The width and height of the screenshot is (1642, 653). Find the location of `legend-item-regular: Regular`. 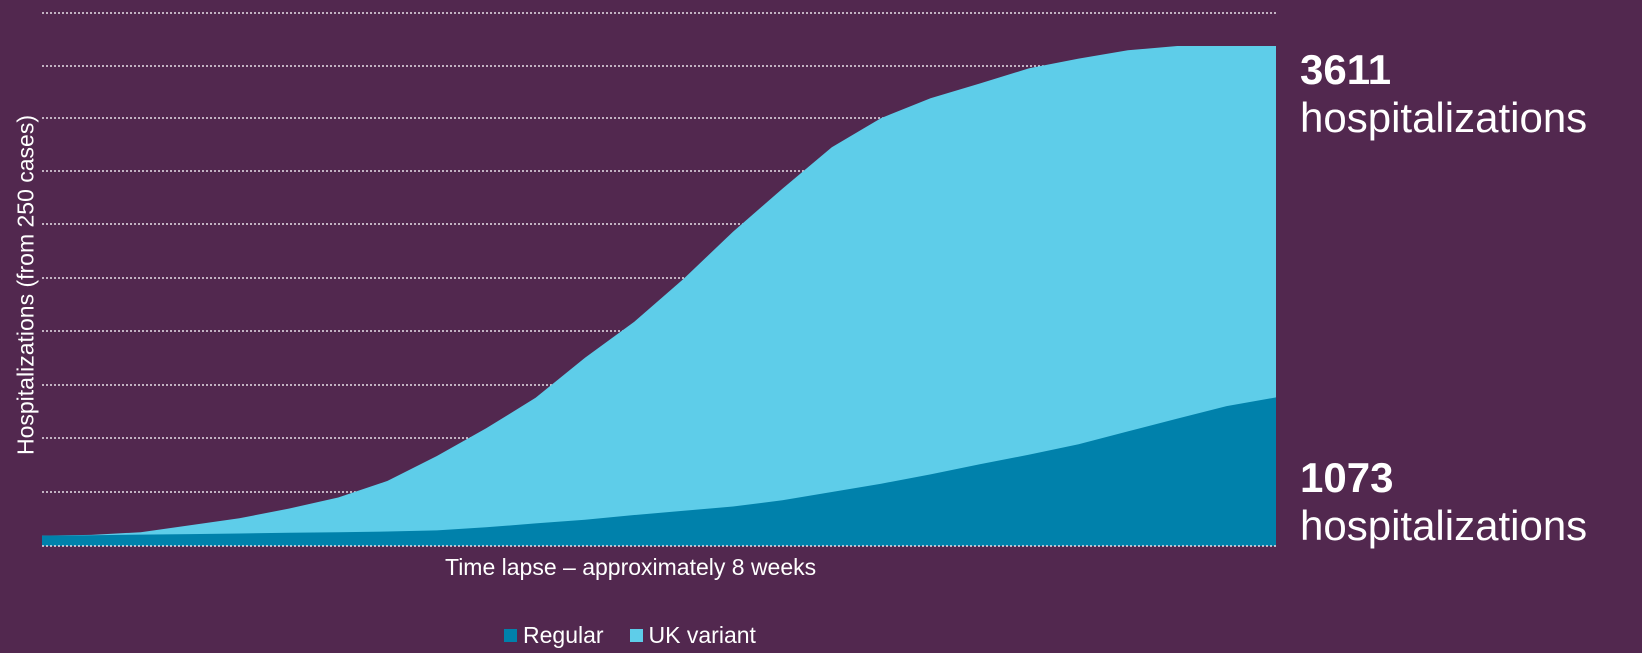

legend-item-regular: Regular is located at coordinates (554, 635).